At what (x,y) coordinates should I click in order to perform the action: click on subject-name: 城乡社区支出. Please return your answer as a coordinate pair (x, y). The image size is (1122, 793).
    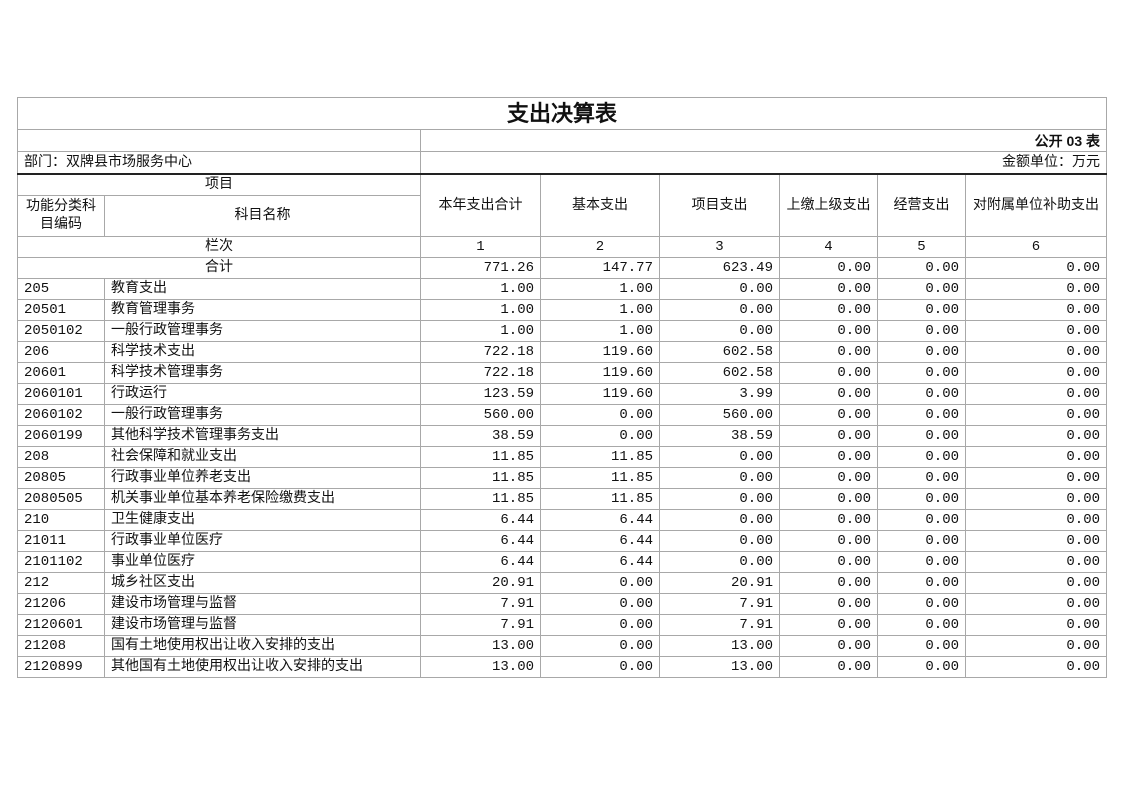
    Looking at the image, I should click on (262, 583).